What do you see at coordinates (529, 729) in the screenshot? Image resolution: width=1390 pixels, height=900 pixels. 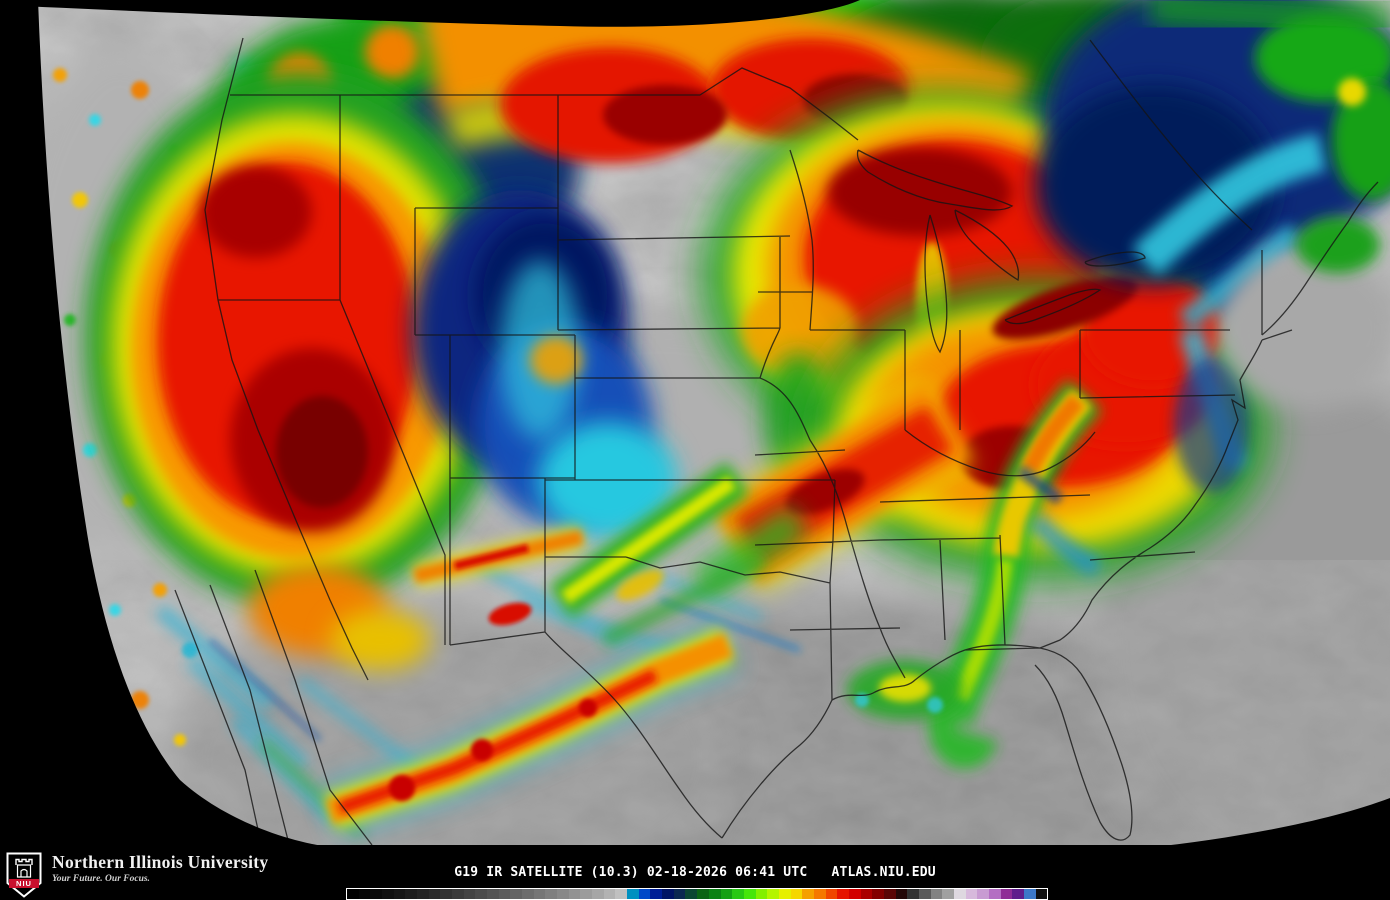 I see `texas-squall-line` at bounding box center [529, 729].